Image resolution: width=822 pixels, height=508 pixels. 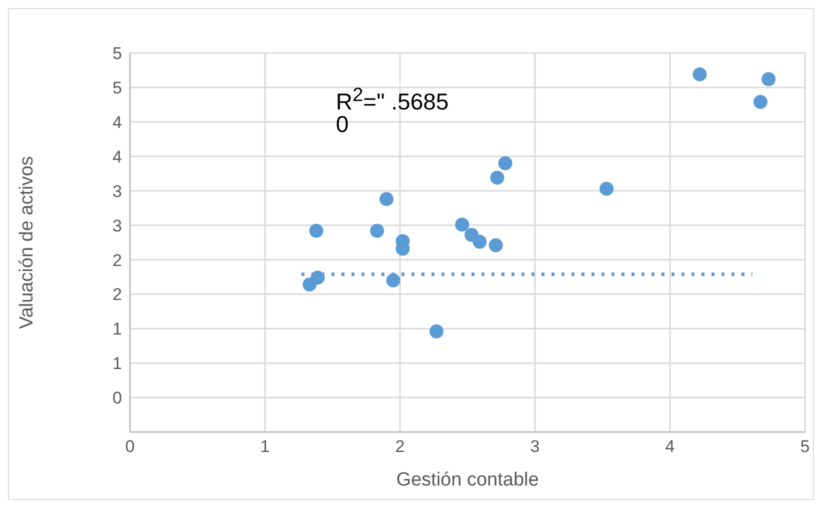 I want to click on x-tick-label: 1, so click(x=265, y=446).